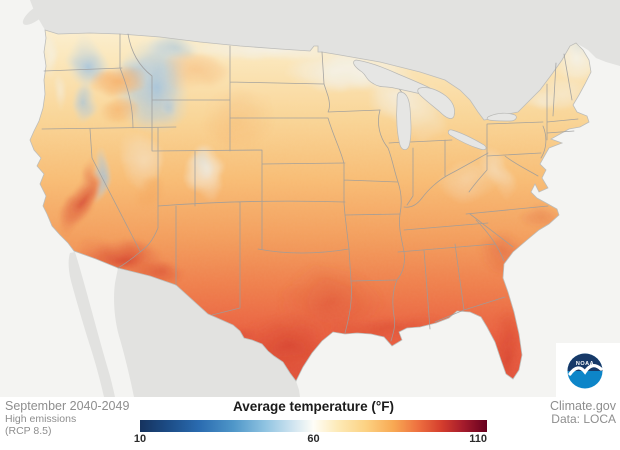  I want to click on legend-tick-mid: 60, so click(313, 439).